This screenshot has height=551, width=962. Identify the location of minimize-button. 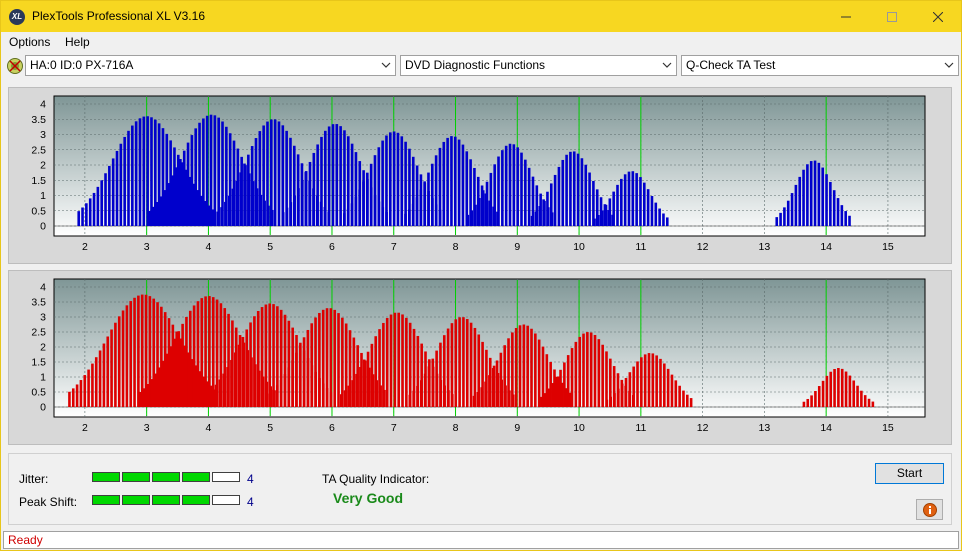
(846, 16).